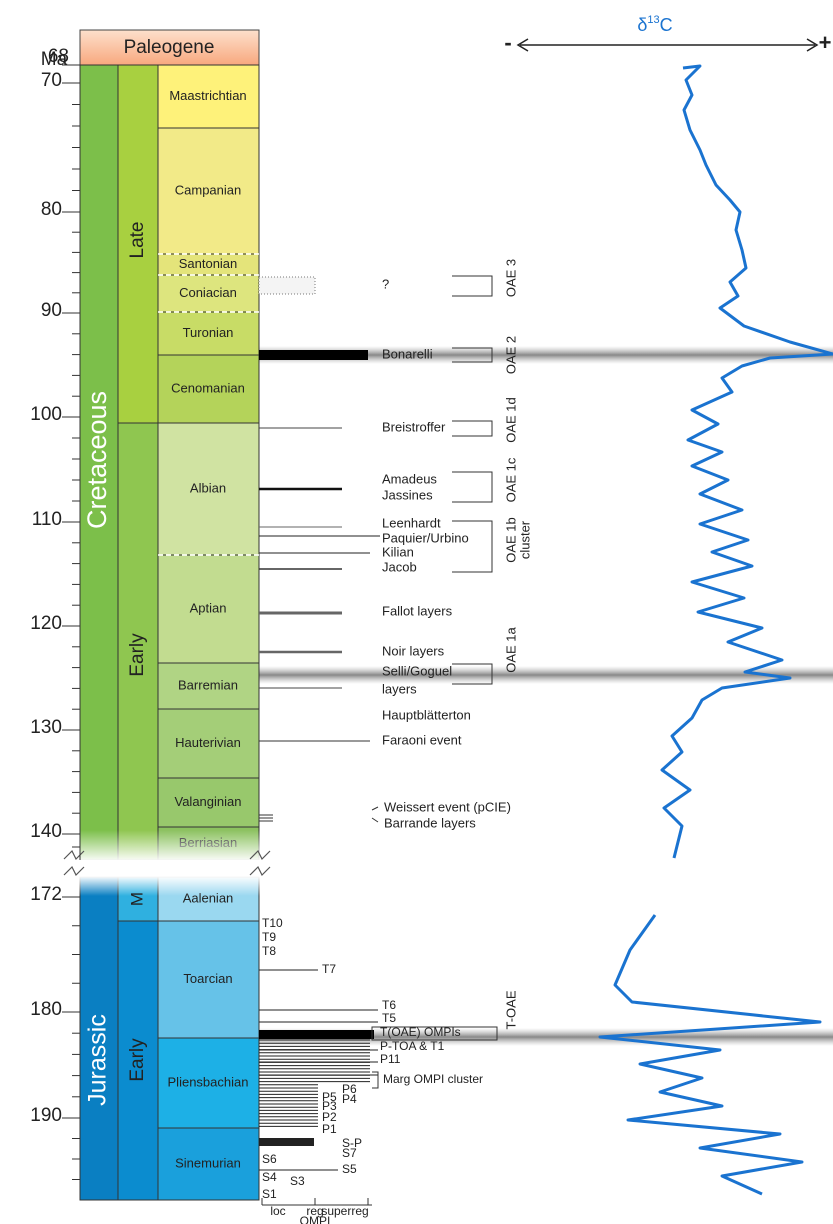  What do you see at coordinates (667, 45) in the screenshot?
I see `arrow-heads` at bounding box center [667, 45].